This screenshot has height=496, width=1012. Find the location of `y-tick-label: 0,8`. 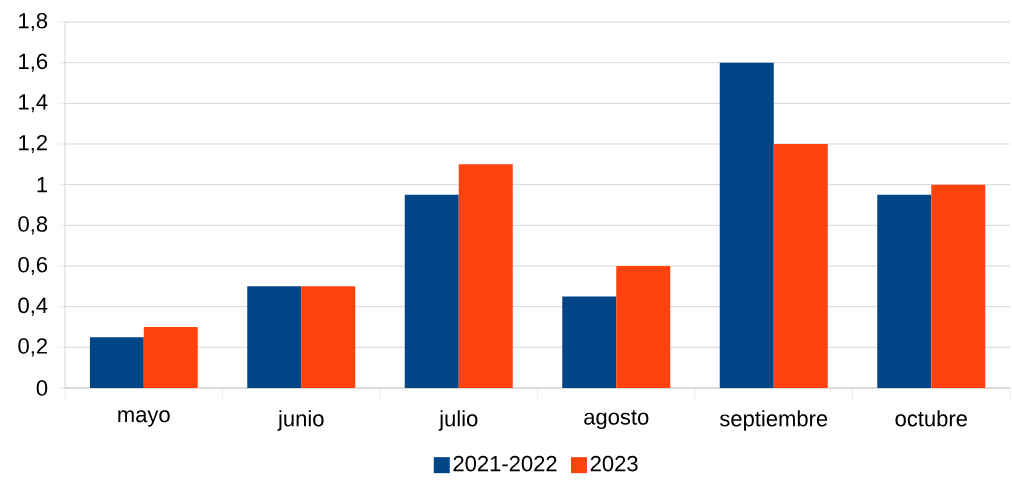

y-tick-label: 0,8 is located at coordinates (33, 225).